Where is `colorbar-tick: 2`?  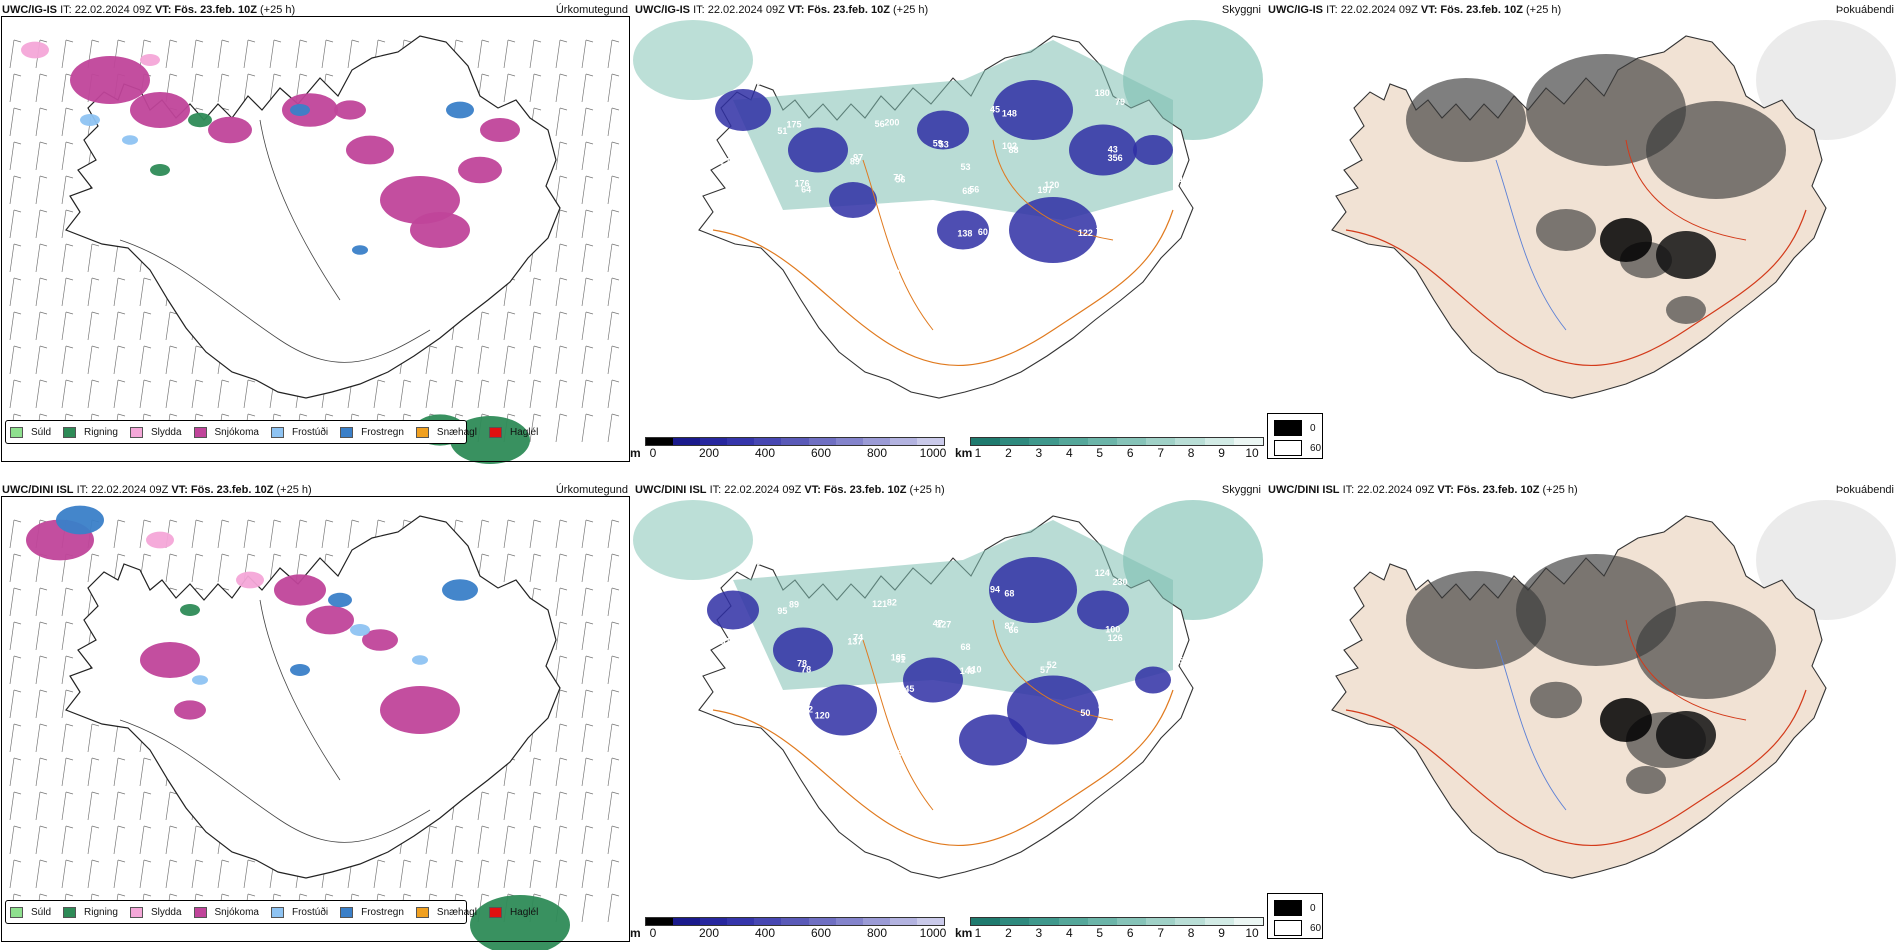
colorbar-tick: 2 is located at coordinates (1008, 453).